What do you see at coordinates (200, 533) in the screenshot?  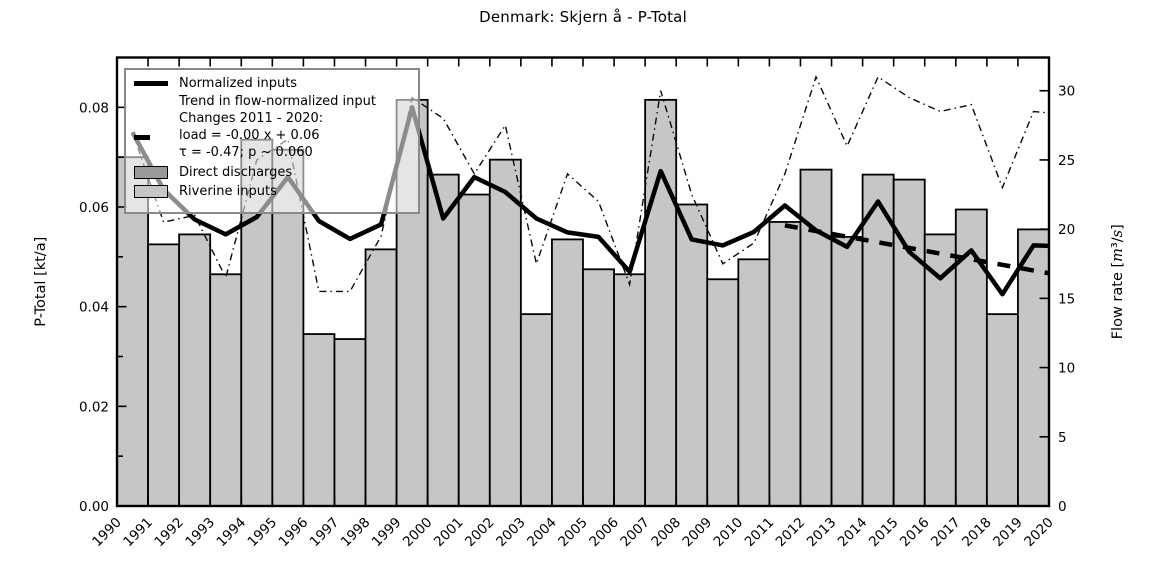 I see `x-tick-label-1993: 1993` at bounding box center [200, 533].